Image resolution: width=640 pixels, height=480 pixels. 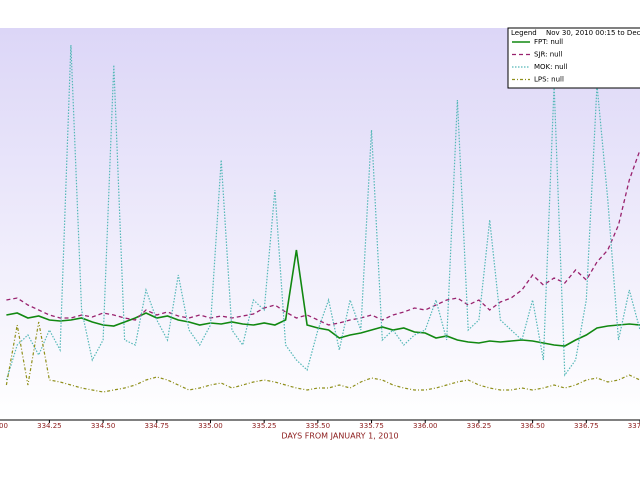 What do you see at coordinates (425, 426) in the screenshot?
I see `x-tick-label: 336.00` at bounding box center [425, 426].